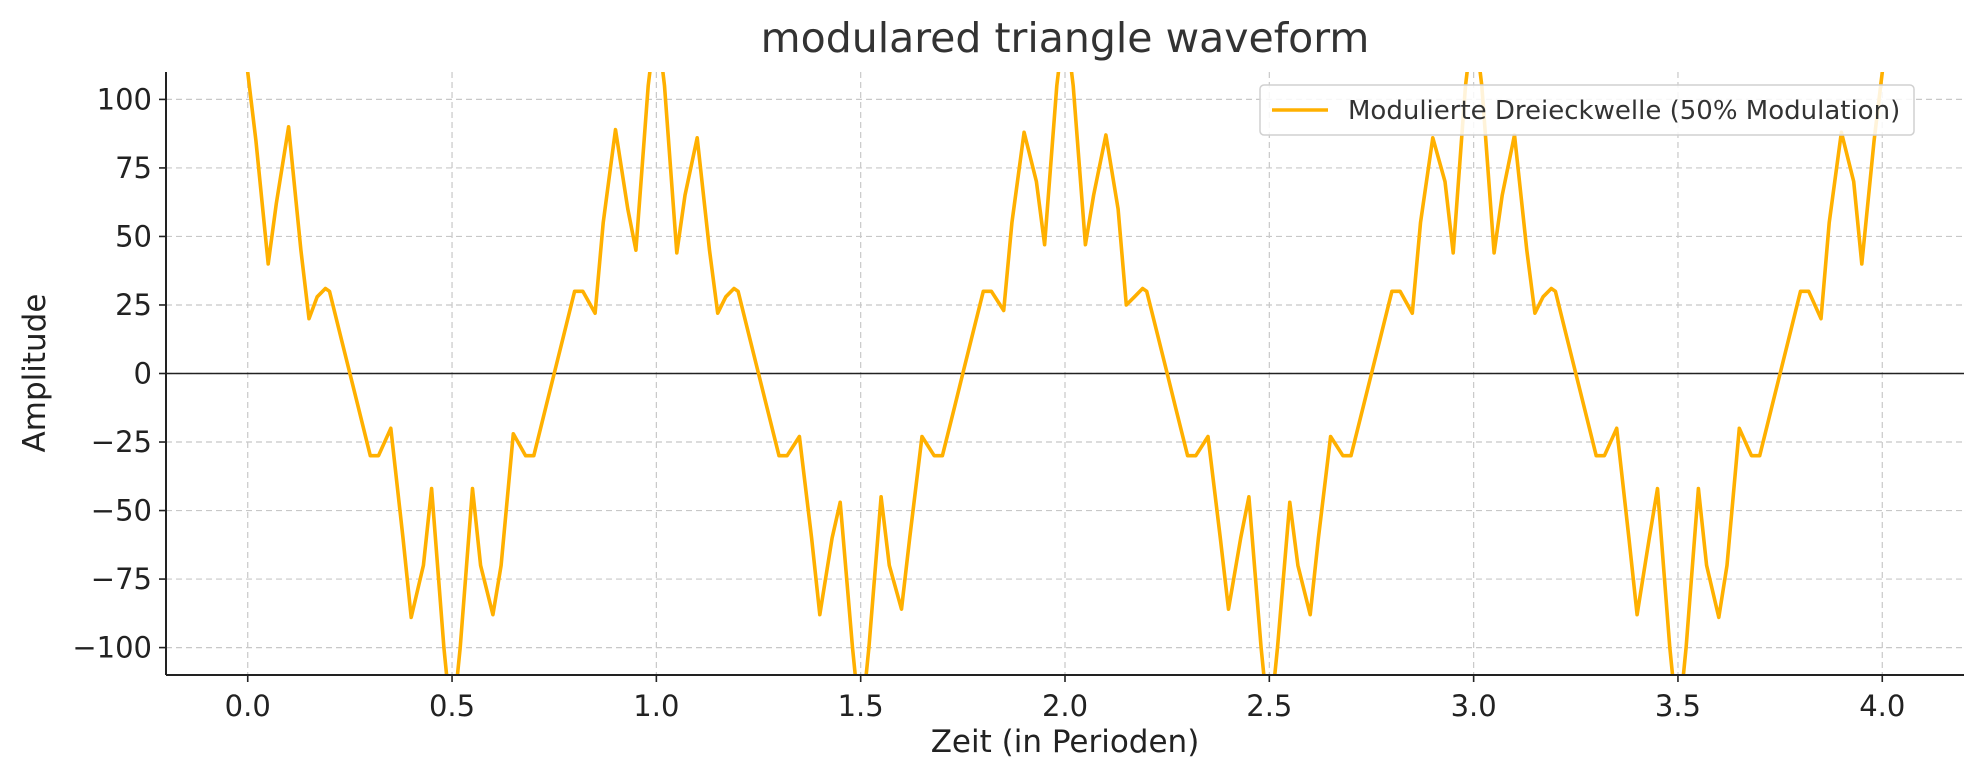 The width and height of the screenshot is (1979, 780). I want to click on y-tick-label: 25, so click(133, 305).